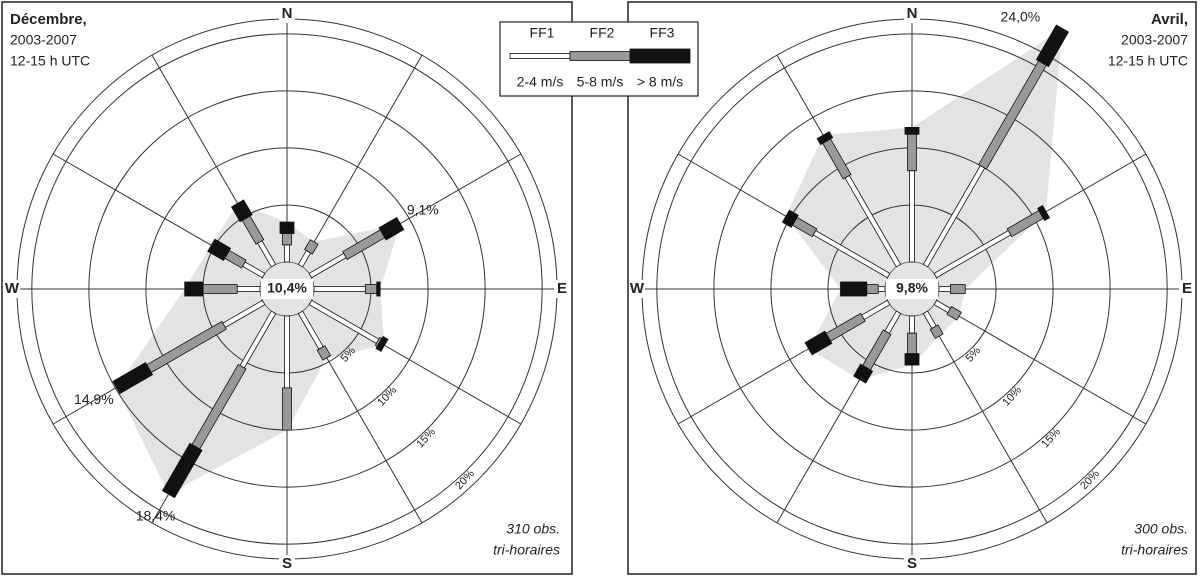 Image resolution: width=1200 pixels, height=576 pixels. What do you see at coordinates (660, 82) in the screenshot?
I see `legend-range: > 8 m/s` at bounding box center [660, 82].